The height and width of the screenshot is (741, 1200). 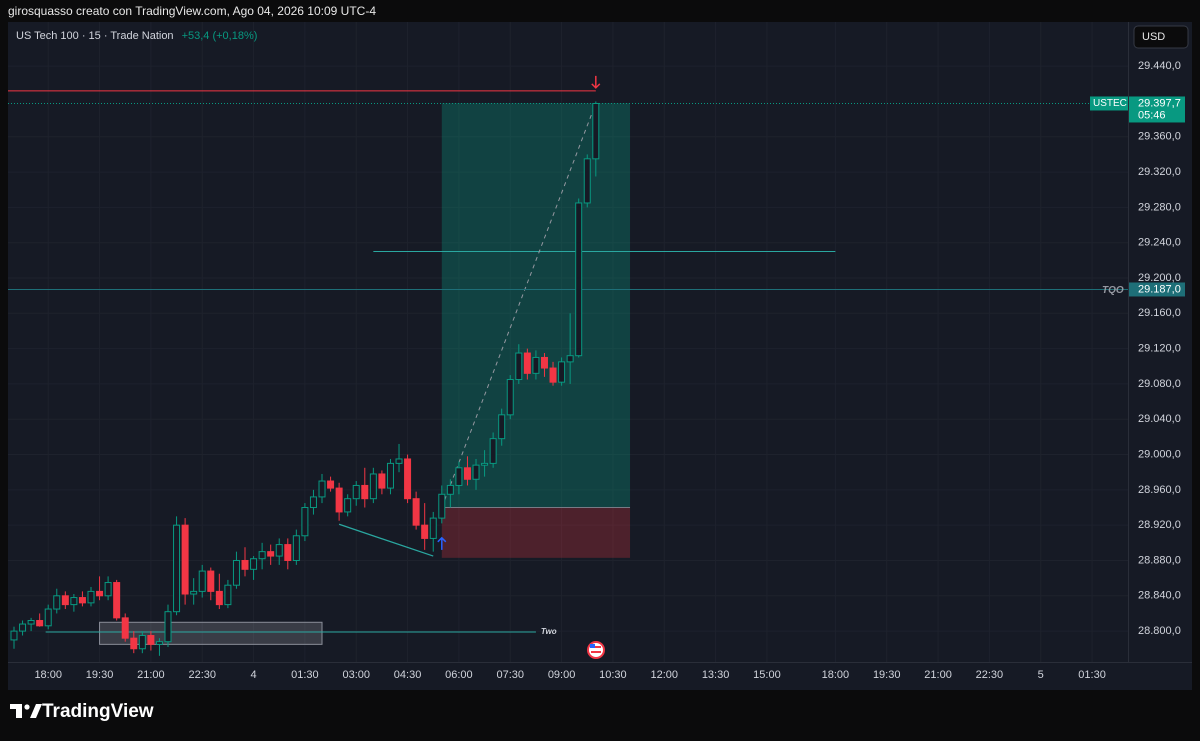 What do you see at coordinates (95, 36) in the screenshot?
I see `symbol: US Tech 100 · 15 · Trade Nation` at bounding box center [95, 36].